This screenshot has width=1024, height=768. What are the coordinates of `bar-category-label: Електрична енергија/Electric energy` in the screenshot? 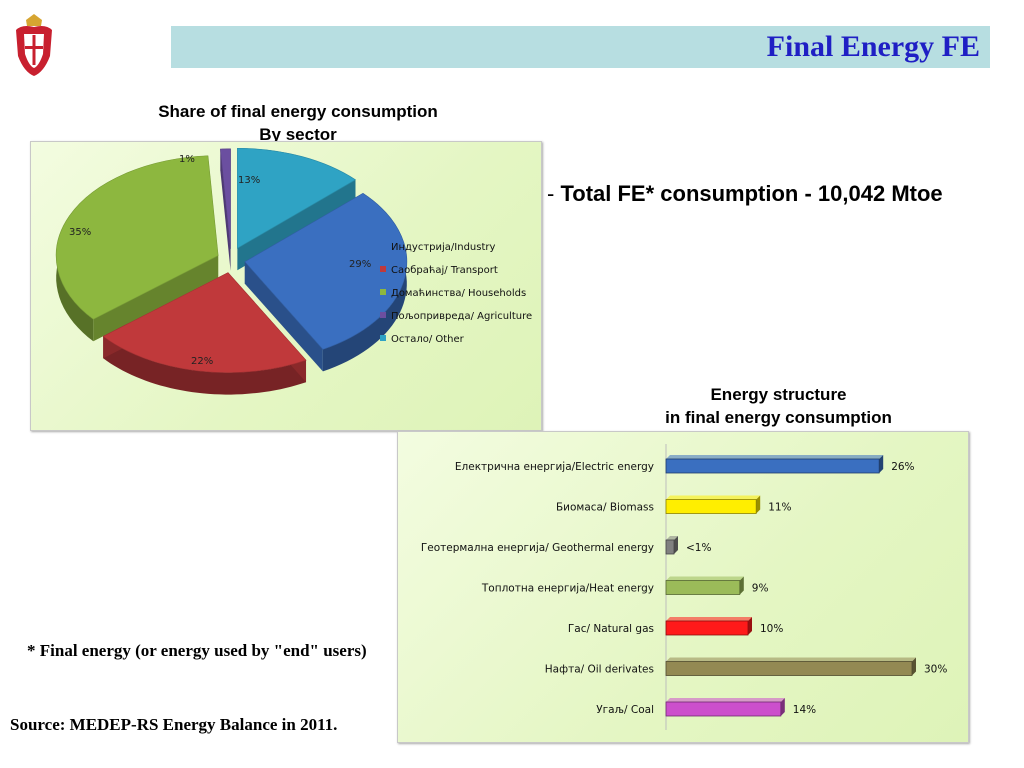 It's located at (554, 467).